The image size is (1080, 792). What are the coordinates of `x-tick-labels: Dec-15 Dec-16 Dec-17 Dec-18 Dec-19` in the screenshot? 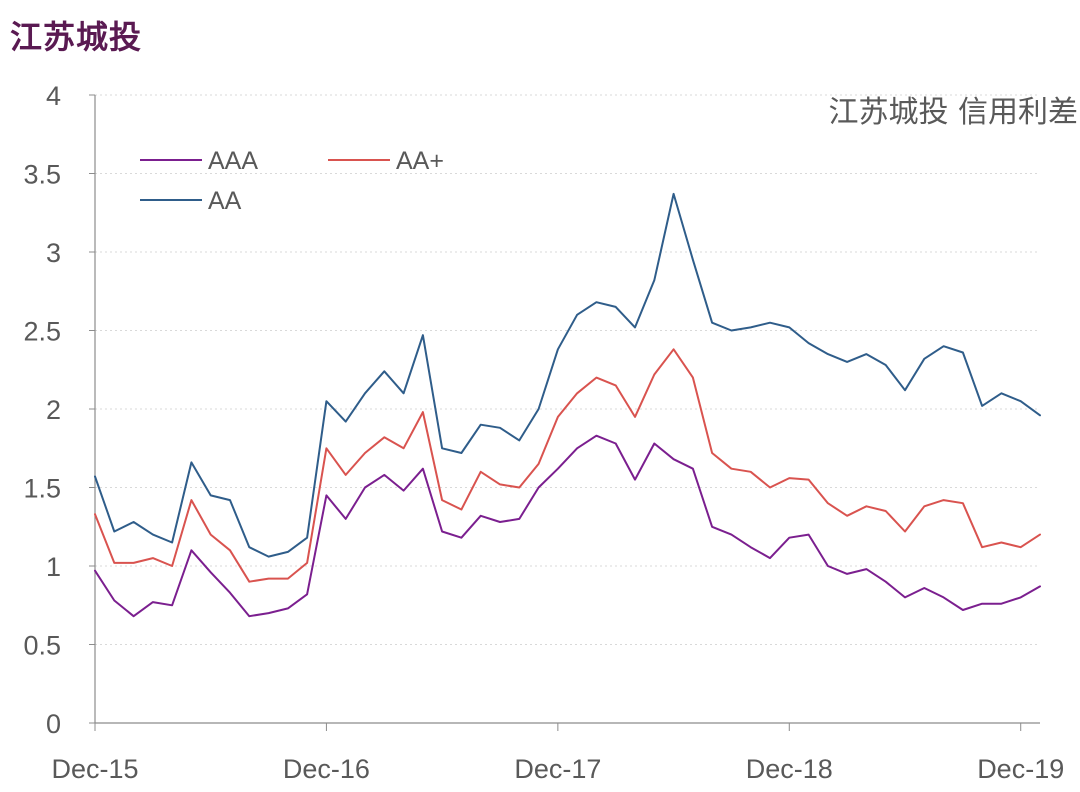 It's located at (557, 769).